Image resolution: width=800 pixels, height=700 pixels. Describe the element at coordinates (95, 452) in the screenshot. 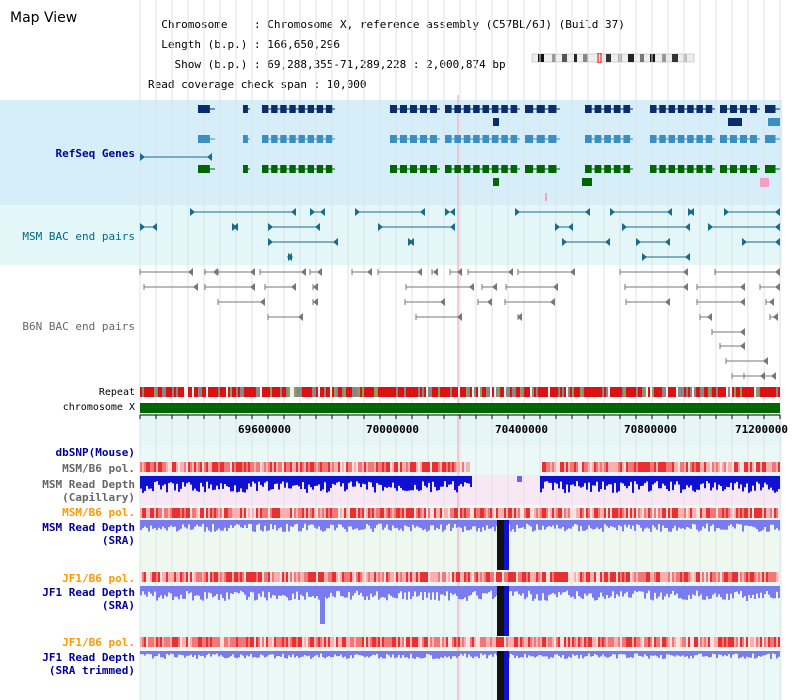

I see `dbsnp-label: dbSNP(Mouse)` at that location.